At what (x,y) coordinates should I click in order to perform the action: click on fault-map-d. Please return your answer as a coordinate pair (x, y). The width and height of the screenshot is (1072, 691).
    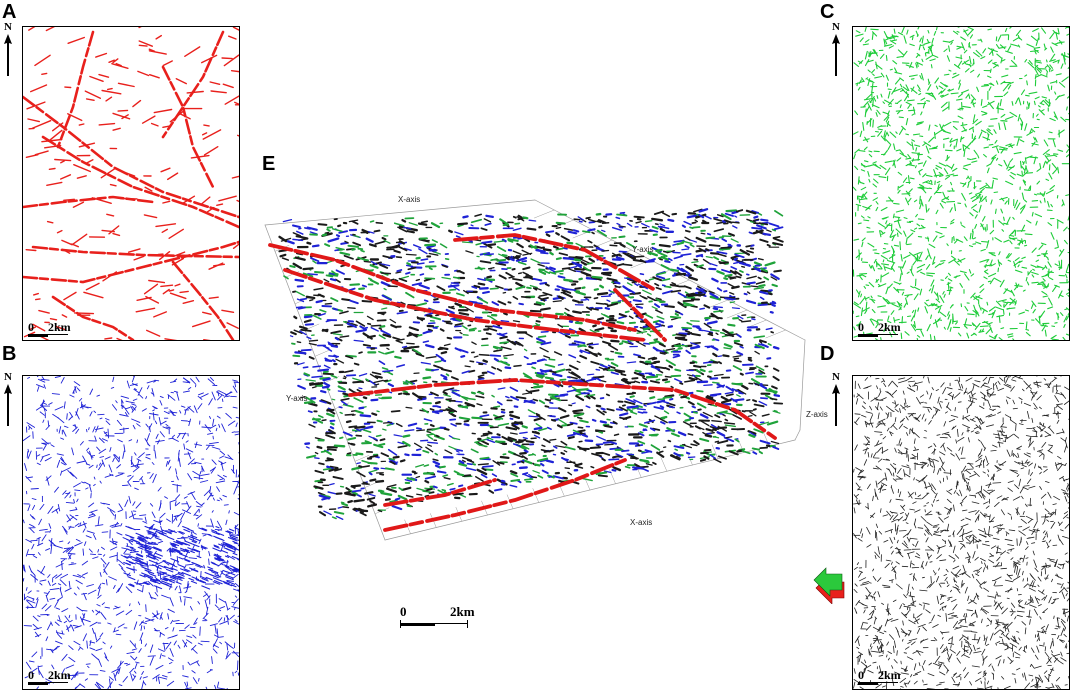
    Looking at the image, I should click on (961, 532).